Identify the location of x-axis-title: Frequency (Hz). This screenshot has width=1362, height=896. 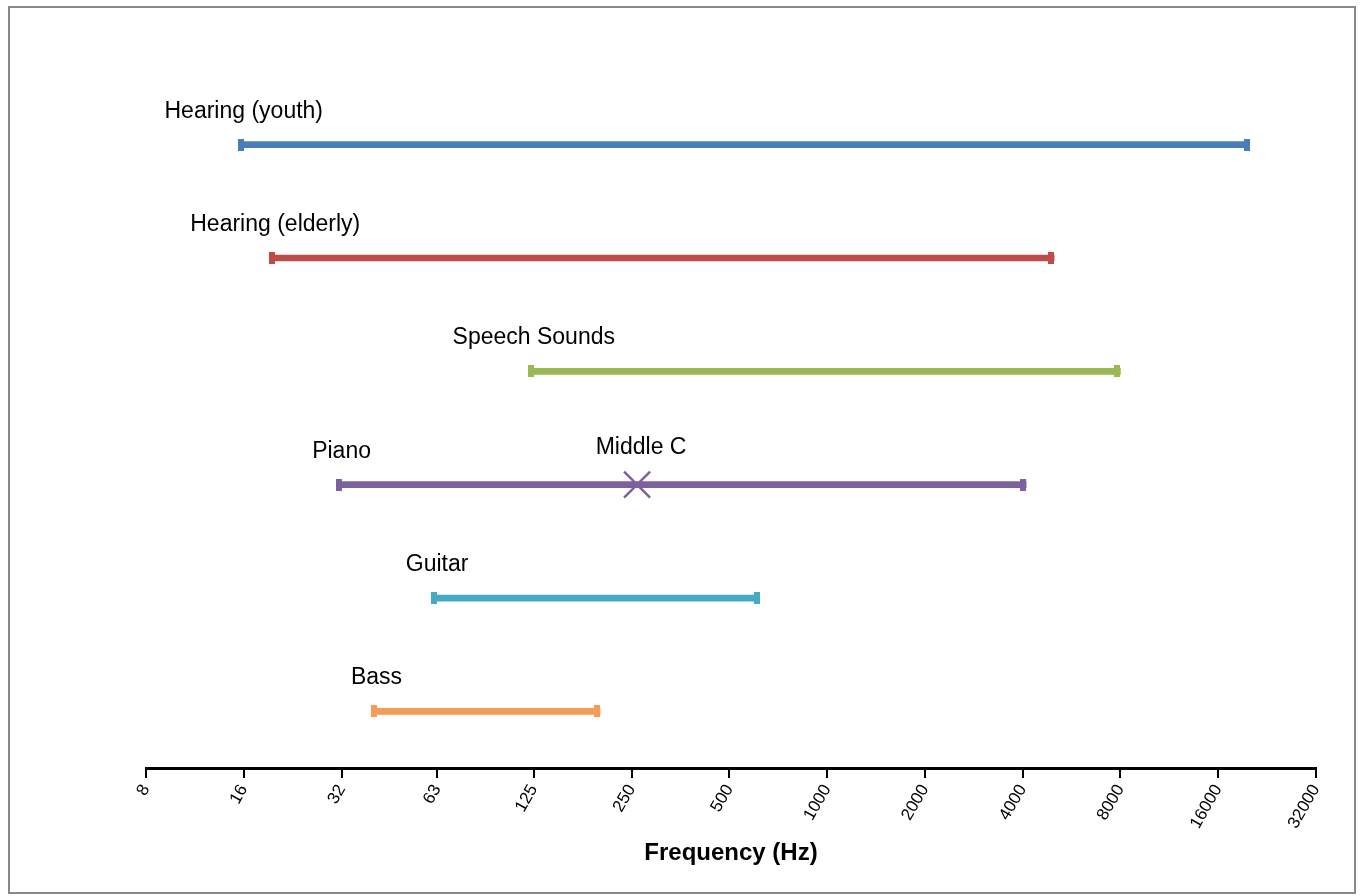
(731, 852).